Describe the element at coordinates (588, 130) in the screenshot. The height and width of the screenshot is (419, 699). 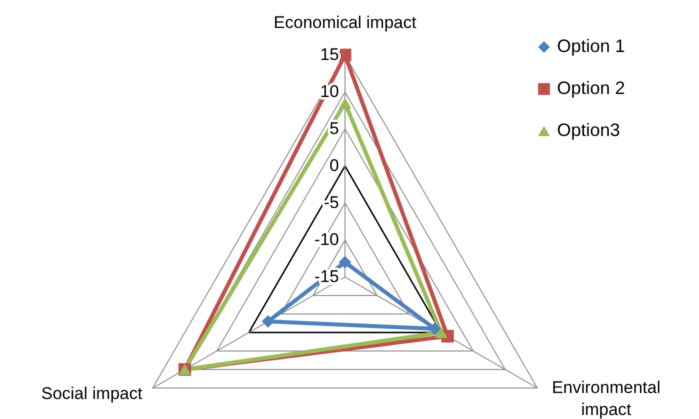
I see `legend-label: Option3` at that location.